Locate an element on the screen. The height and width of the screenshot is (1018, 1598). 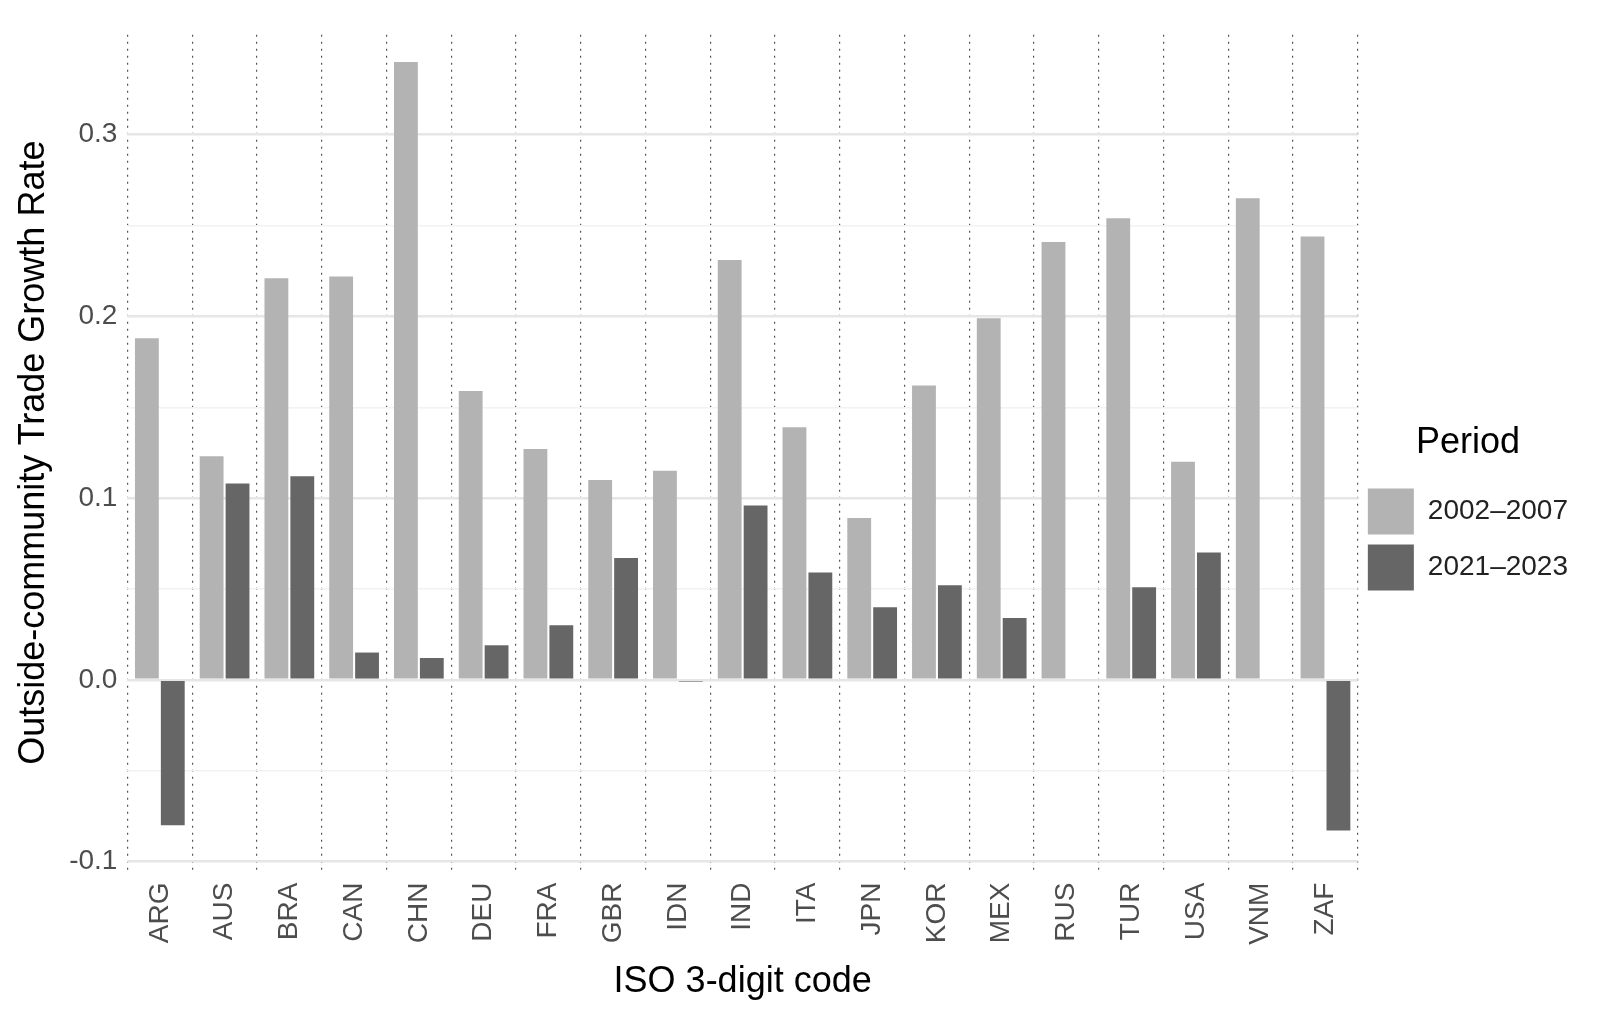
legend-label: 2021–2023 is located at coordinates (1498, 566).